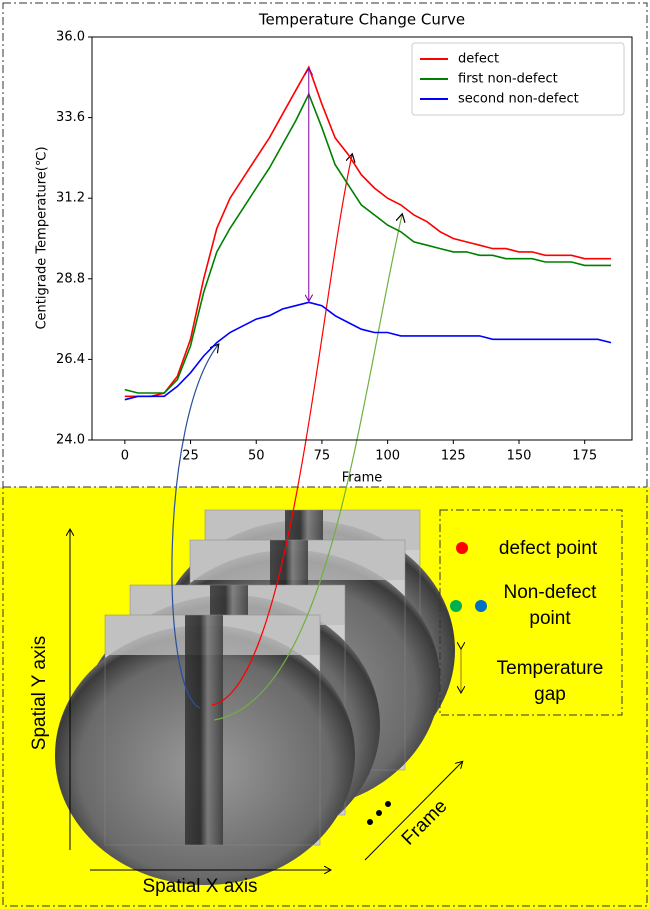 The image size is (650, 909). I want to click on blue-dot, so click(481, 606).